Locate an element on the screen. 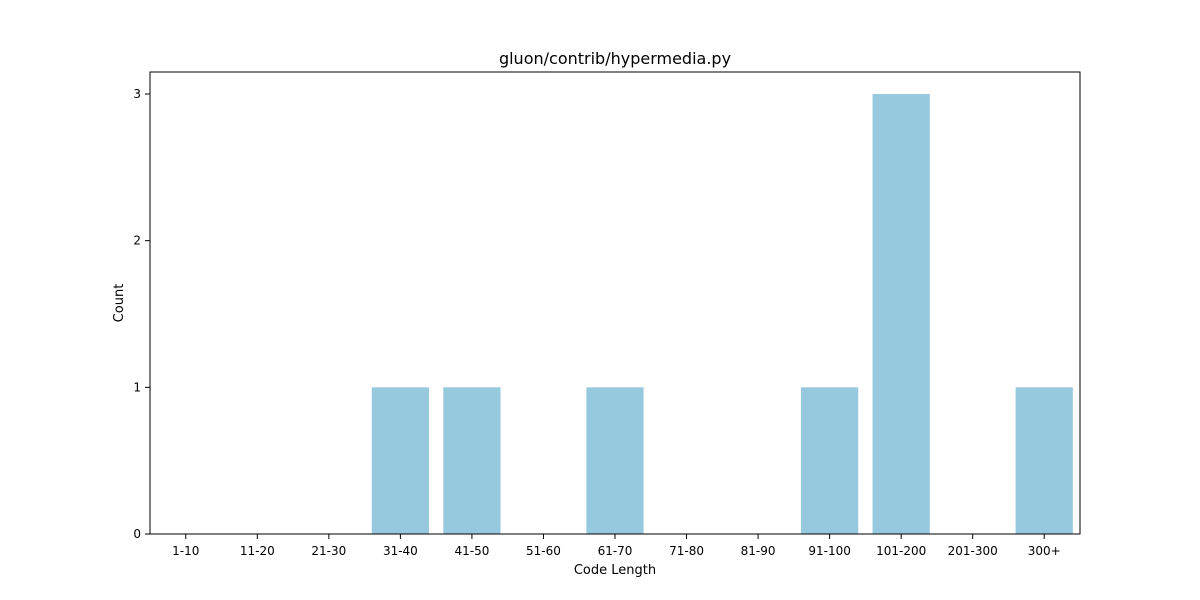 This screenshot has width=1200, height=600. bar-300+ is located at coordinates (1044, 460).